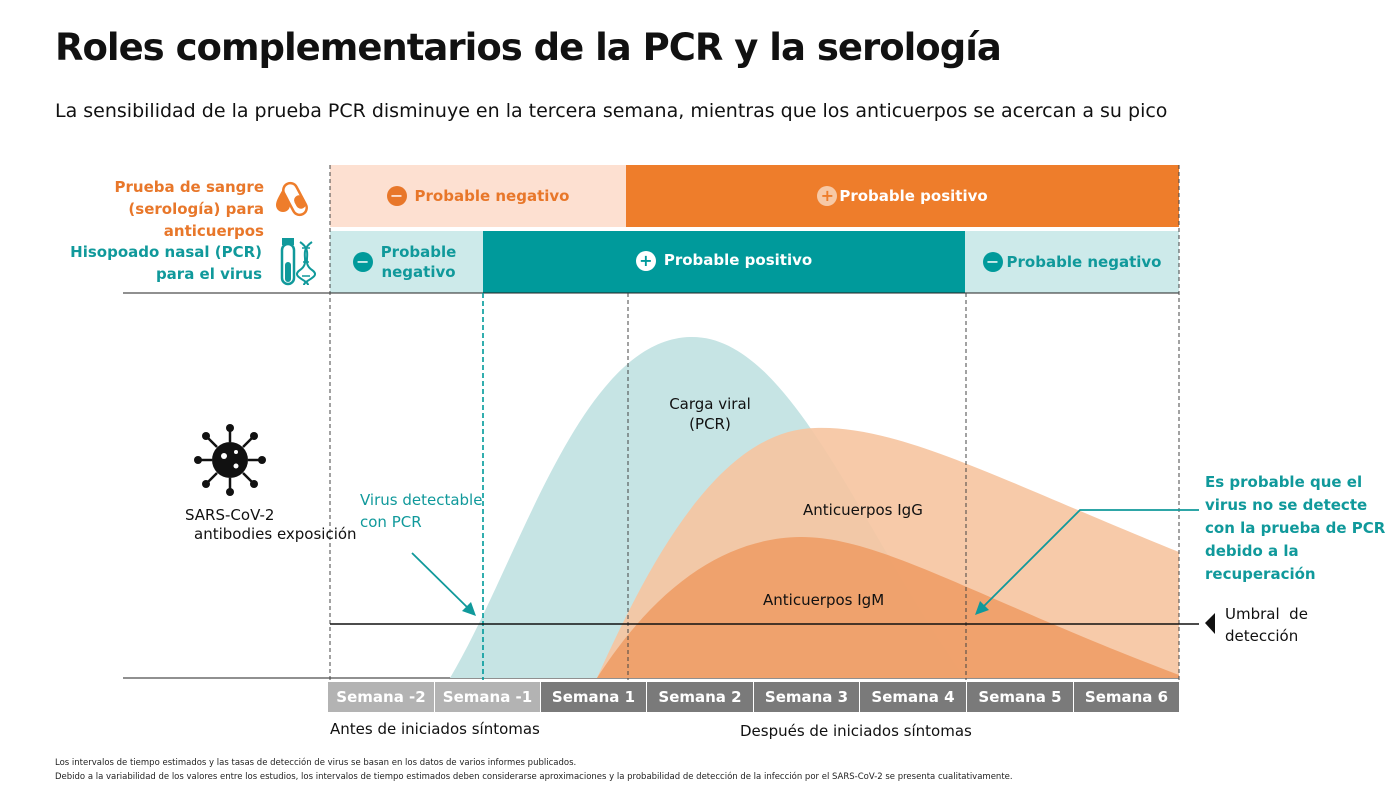 Image resolution: width=1399 pixels, height=793 pixels. What do you see at coordinates (196, 209) in the screenshot?
I see `serology-label-line: (serología) para` at bounding box center [196, 209].